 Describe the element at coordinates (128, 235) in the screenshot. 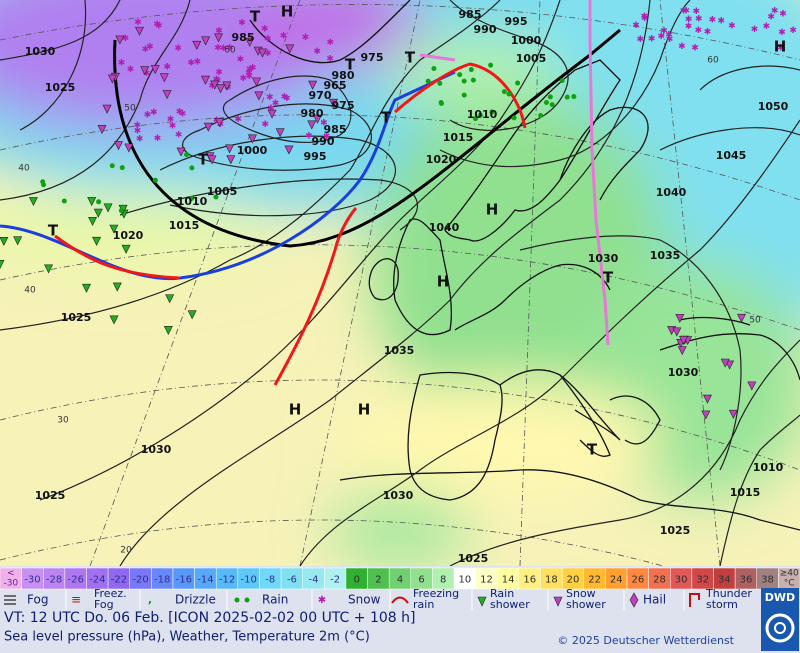

I see `isobar-label: 1020` at that location.